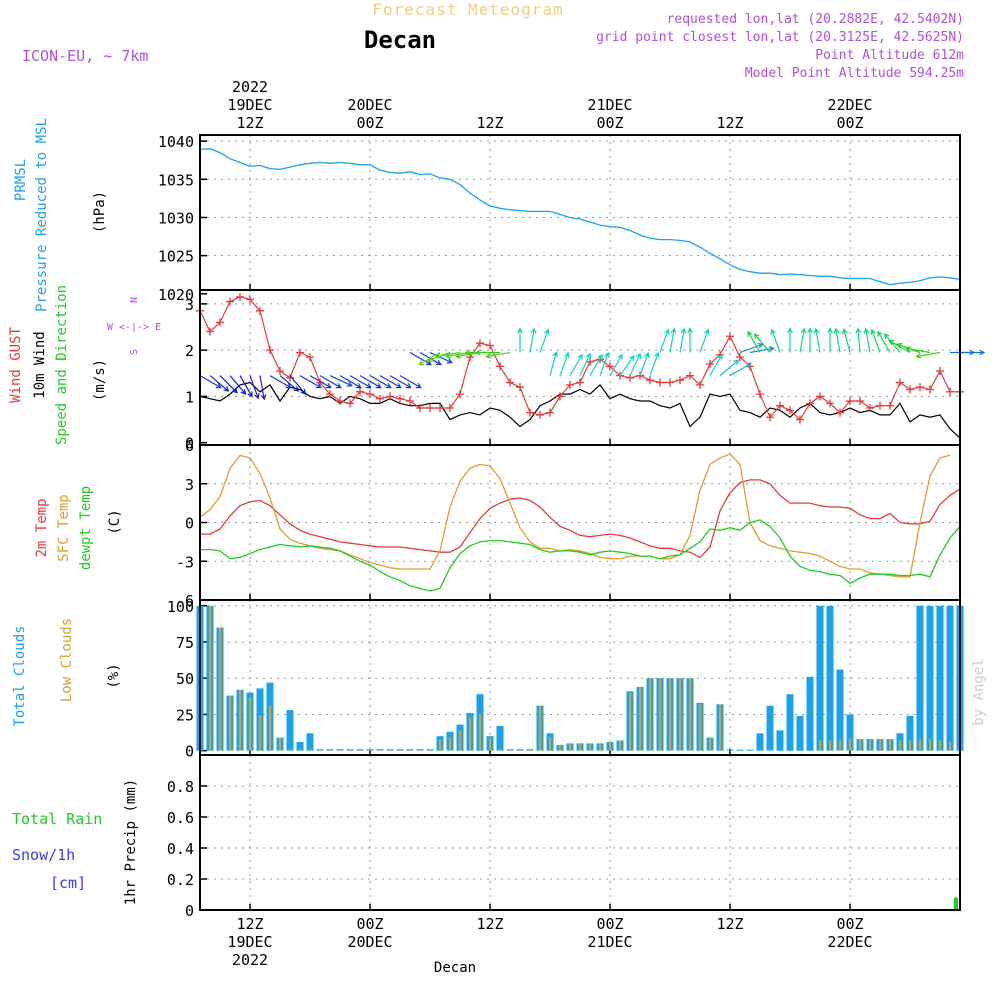 Image resolution: width=1000 pixels, height=1000 pixels. Describe the element at coordinates (134, 326) in the screenshot. I see `compass: N W <-|-> E S` at that location.